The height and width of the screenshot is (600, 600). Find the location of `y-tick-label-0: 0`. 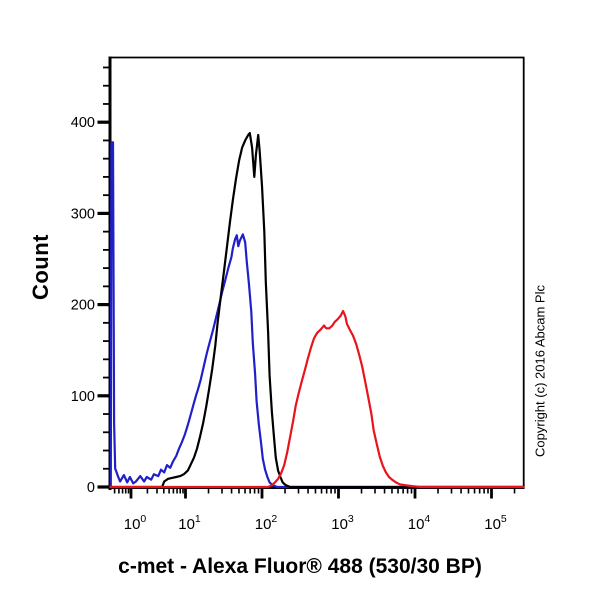

y-tick-label-0: 0 is located at coordinates (91, 488).